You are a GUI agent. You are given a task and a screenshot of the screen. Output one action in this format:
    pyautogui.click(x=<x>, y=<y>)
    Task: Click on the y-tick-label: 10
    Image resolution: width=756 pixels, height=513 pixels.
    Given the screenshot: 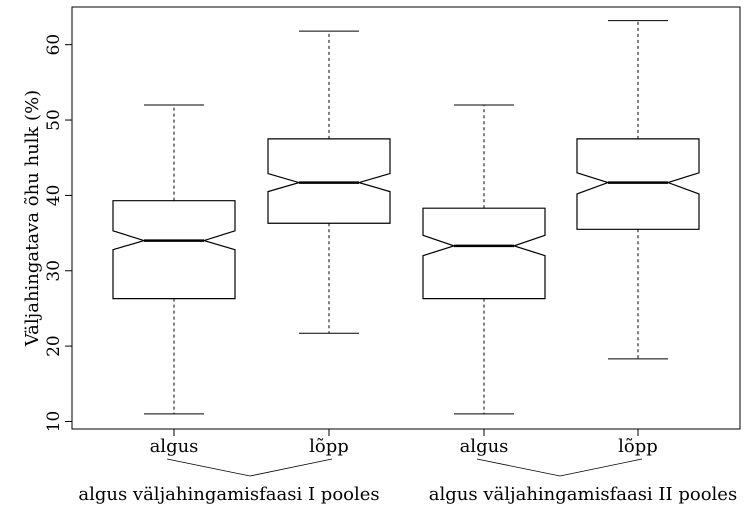 What is the action you would take?
    pyautogui.click(x=54, y=422)
    